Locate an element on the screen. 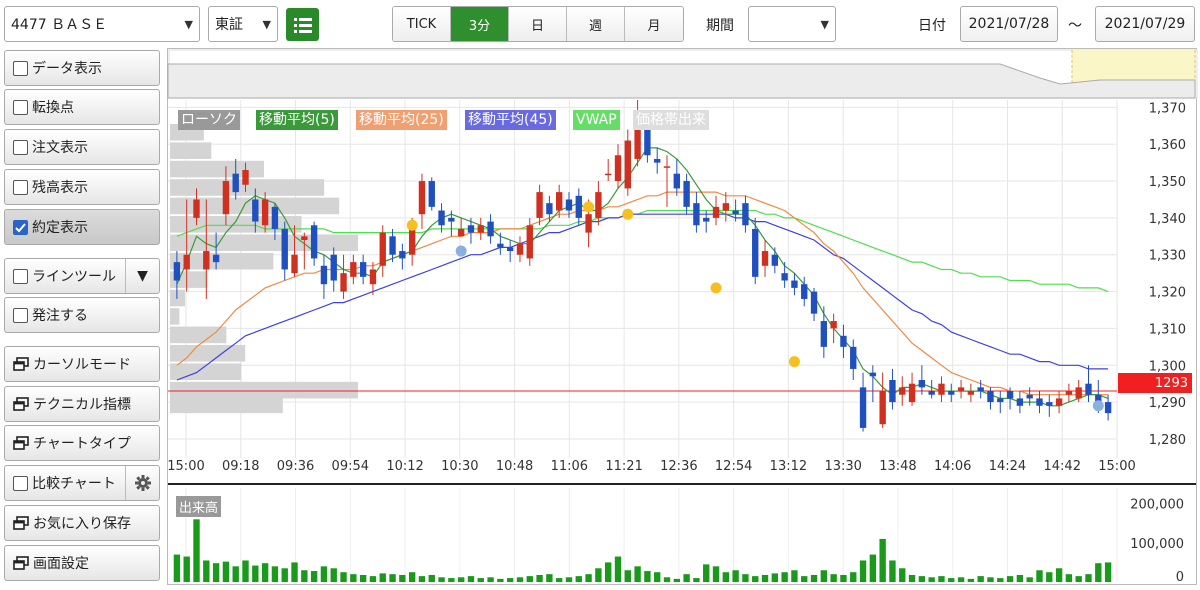  vwap-line is located at coordinates (642, 251).